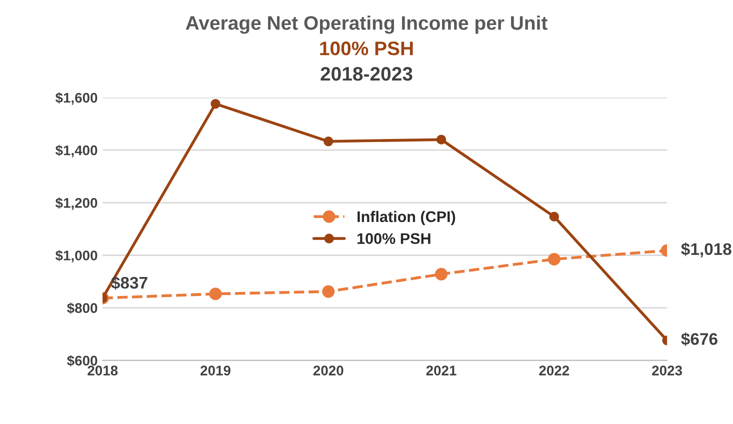  What do you see at coordinates (699, 339) in the screenshot?
I see `data-label: $676` at bounding box center [699, 339].